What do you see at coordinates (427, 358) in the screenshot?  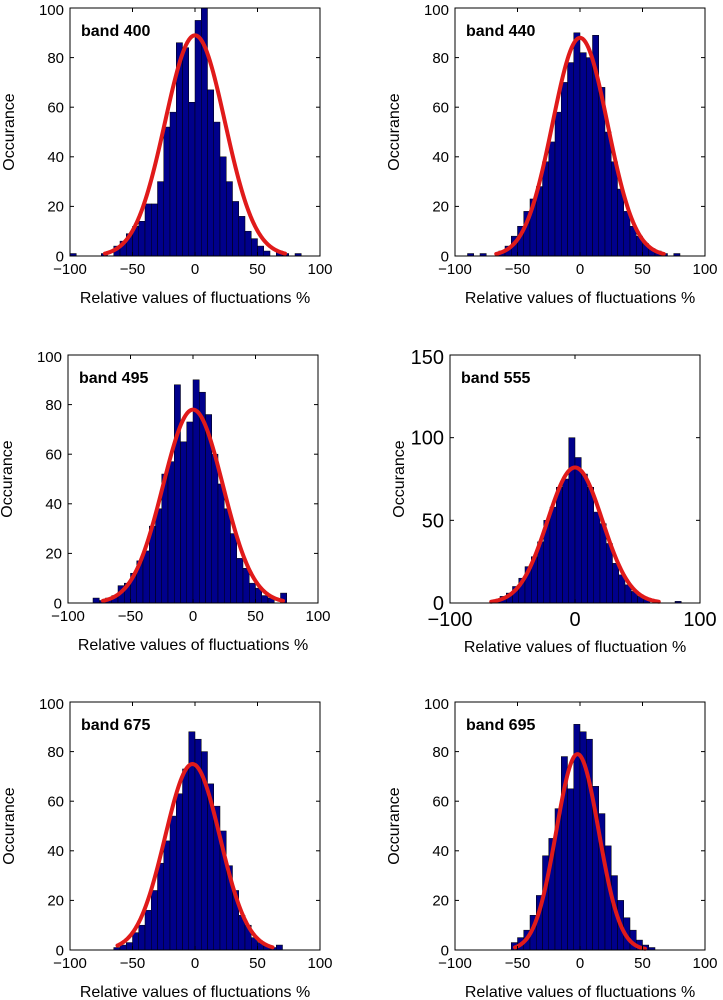 I see `y-tick-label: 150` at bounding box center [427, 358].